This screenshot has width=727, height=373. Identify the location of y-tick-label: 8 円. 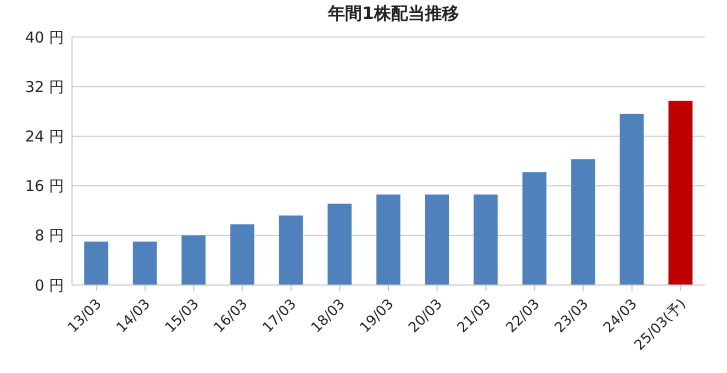
(49, 235).